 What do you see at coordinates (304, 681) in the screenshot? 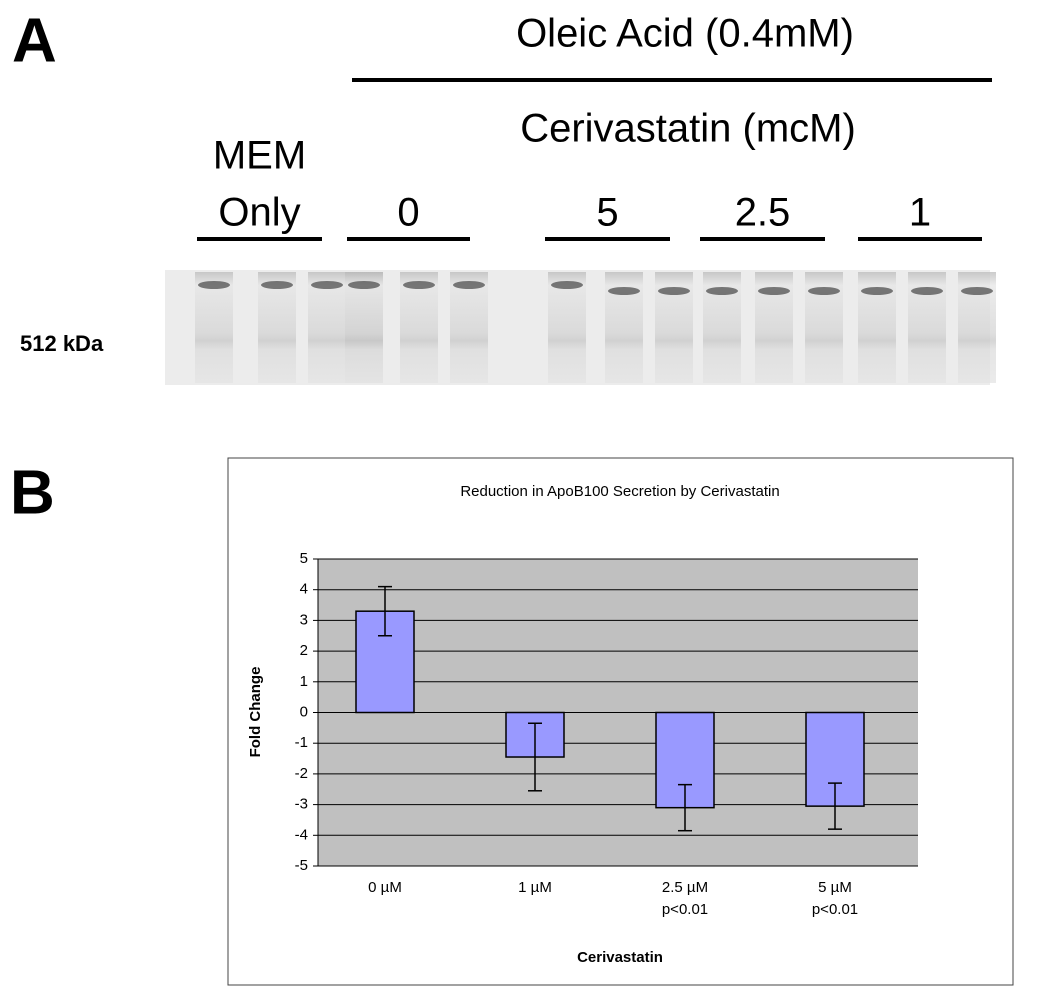
I see `y-tick-label: 1` at bounding box center [304, 681].